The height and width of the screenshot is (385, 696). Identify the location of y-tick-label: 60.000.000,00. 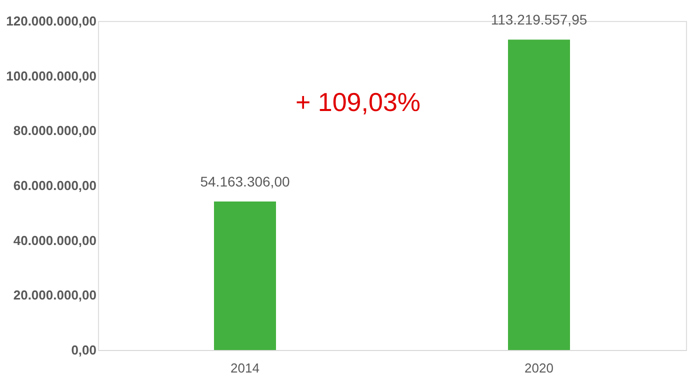
(54, 185).